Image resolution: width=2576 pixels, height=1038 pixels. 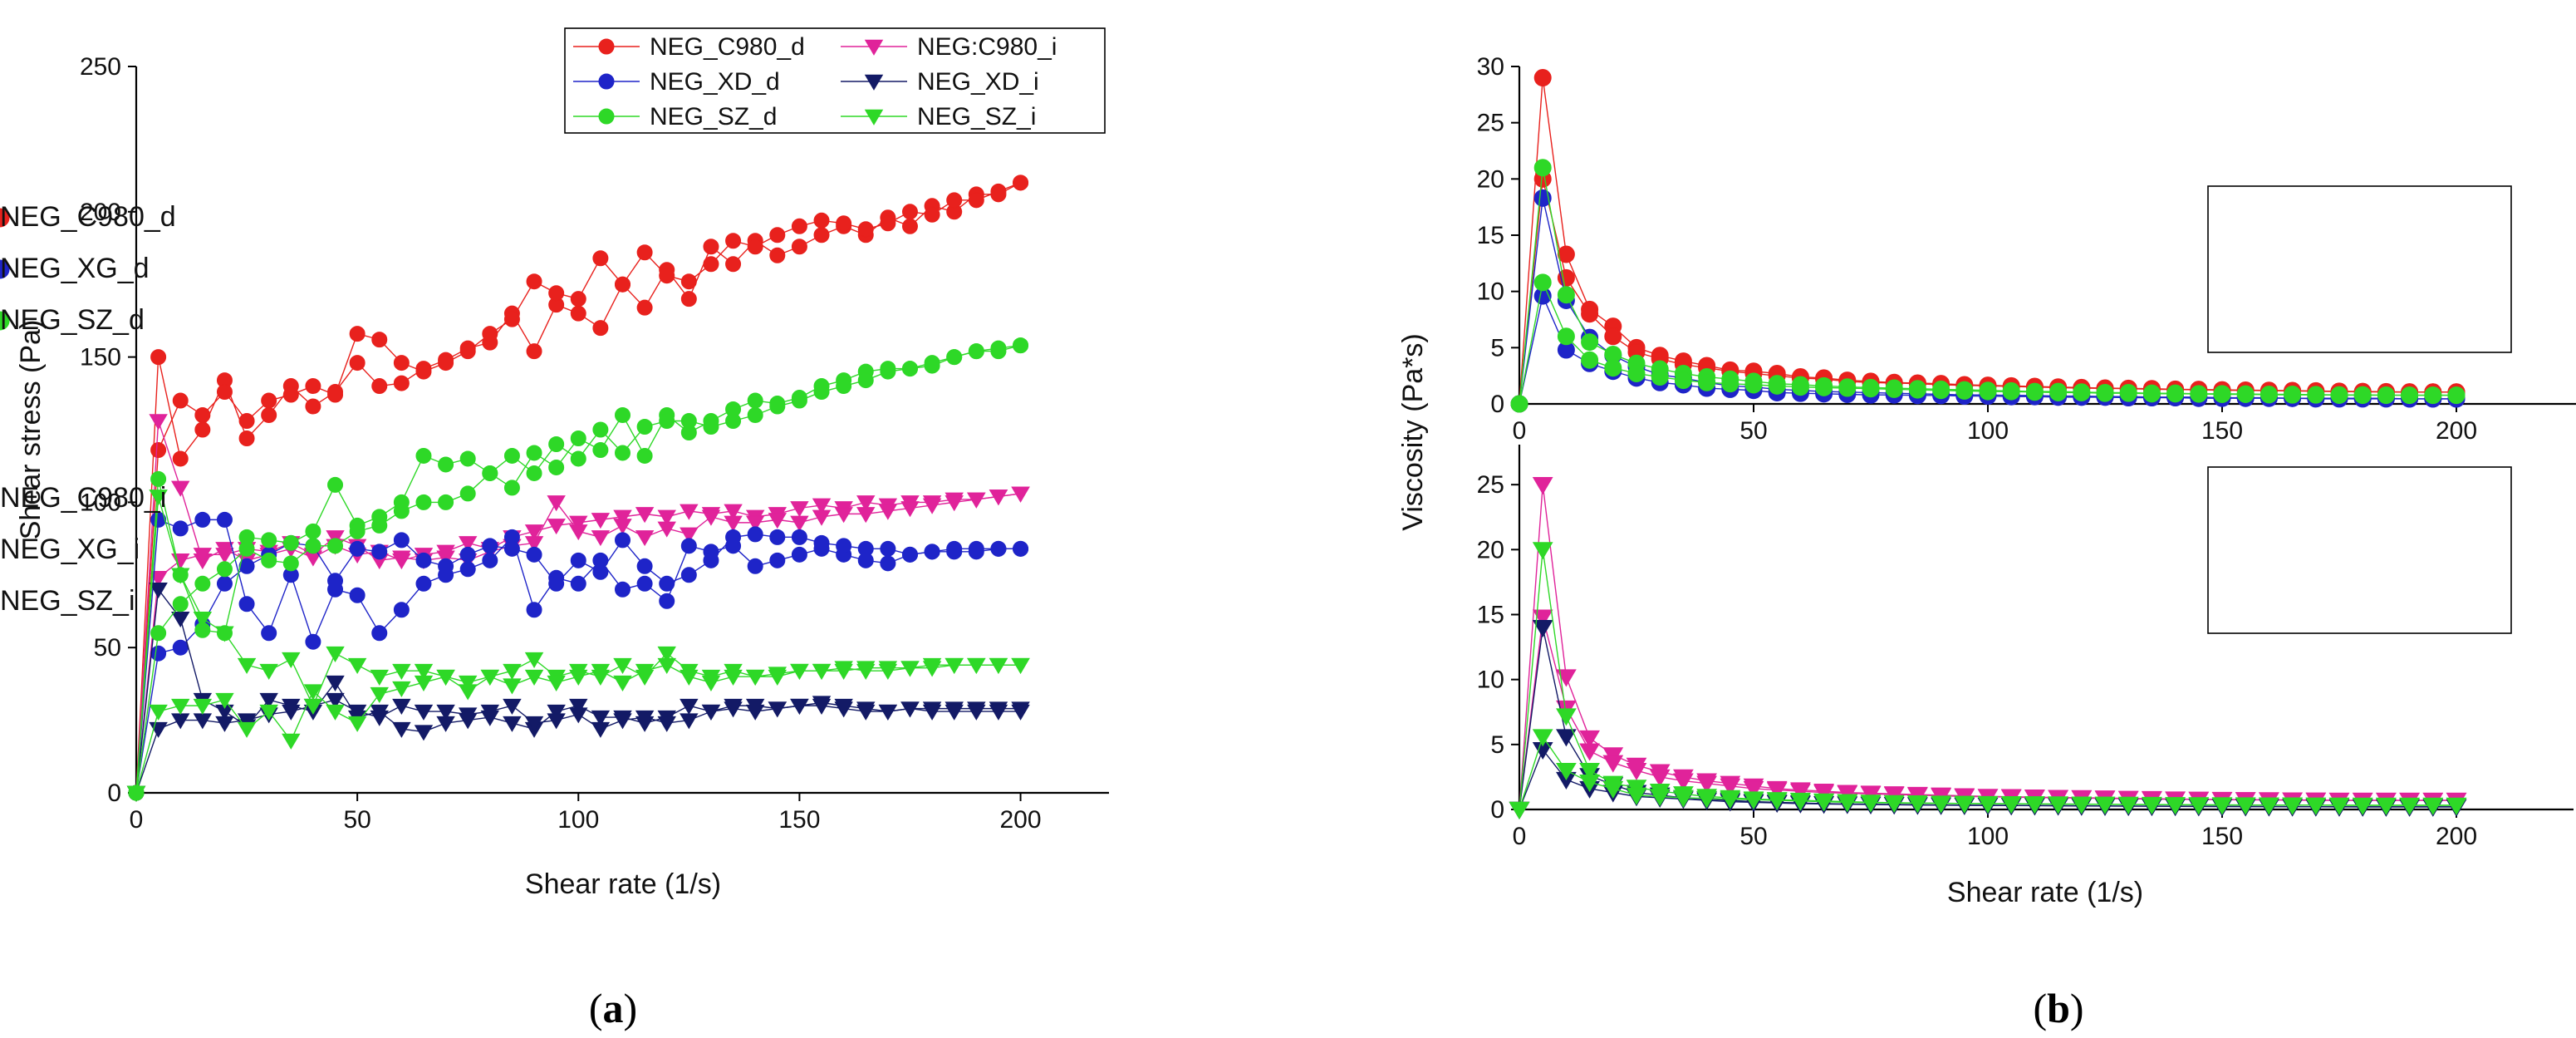 I want to click on y-tick-label: 0, so click(x=1497, y=404).